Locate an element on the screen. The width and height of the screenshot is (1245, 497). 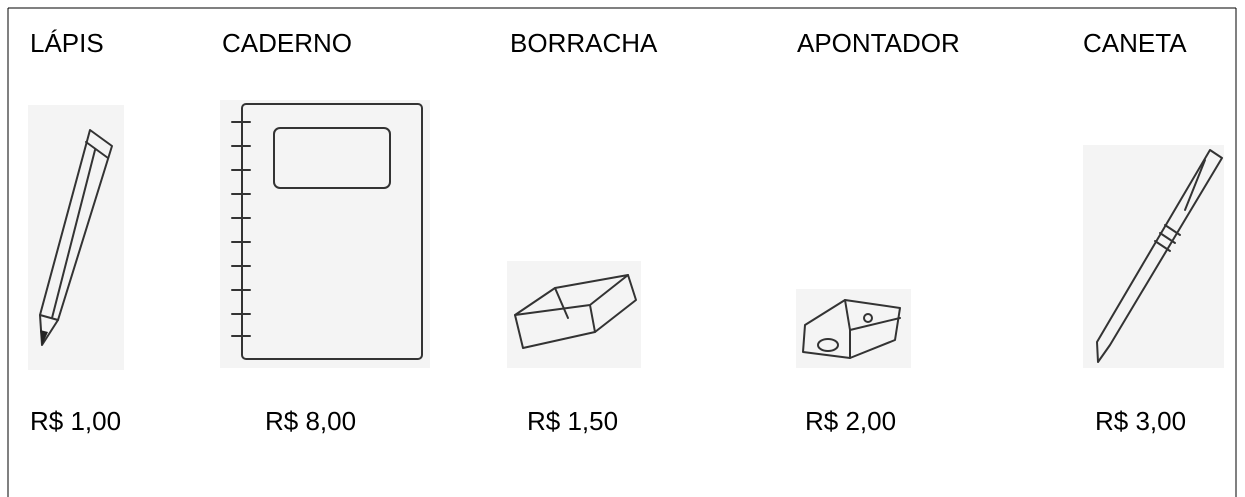
item-price: R$ 8,00 is located at coordinates (310, 421).